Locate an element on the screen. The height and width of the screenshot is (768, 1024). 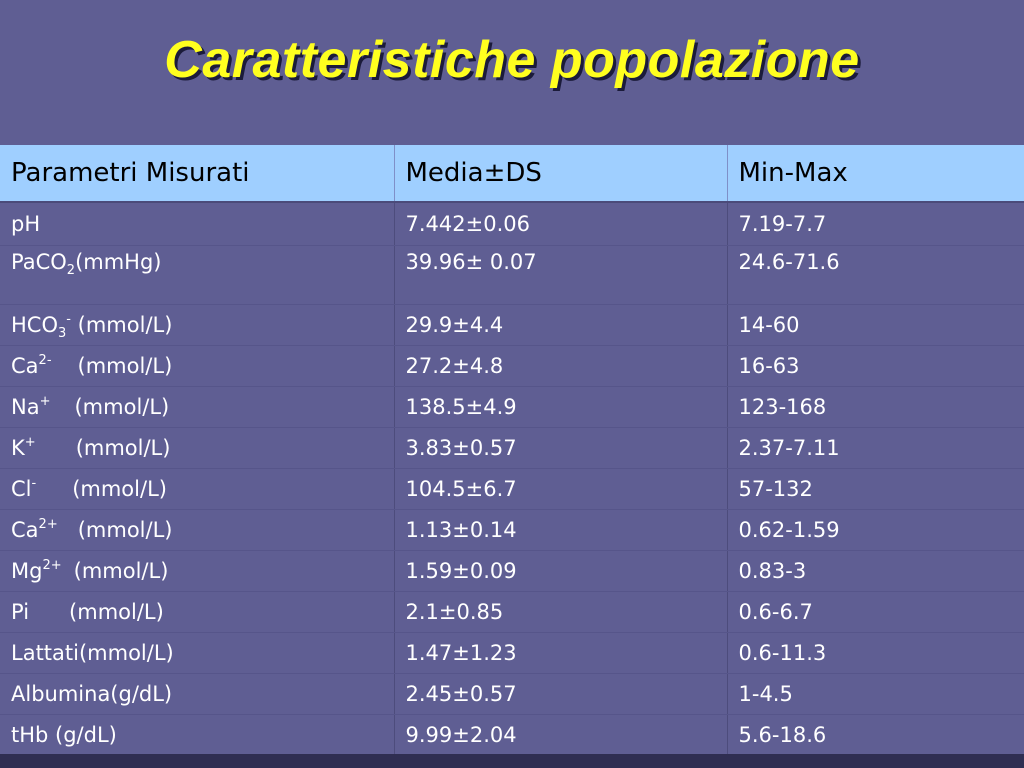
media-cell: 2.1±0.85 is located at coordinates (561, 612).